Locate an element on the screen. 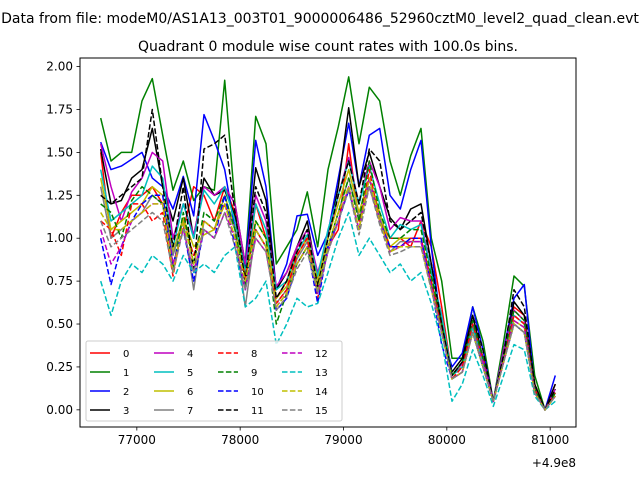  legend-label: 4 is located at coordinates (190, 354).